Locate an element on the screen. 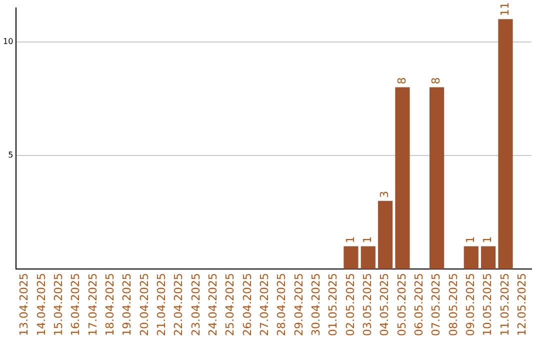 The height and width of the screenshot is (340, 540). x-tick-label: 16.04.2025 is located at coordinates (75, 304).